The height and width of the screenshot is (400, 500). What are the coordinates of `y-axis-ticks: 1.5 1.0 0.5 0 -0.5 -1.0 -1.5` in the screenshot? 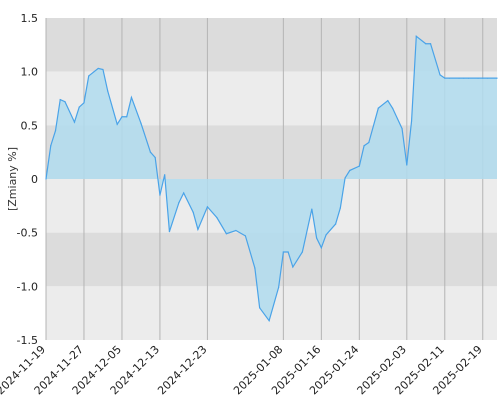 It's located at (27, 179).